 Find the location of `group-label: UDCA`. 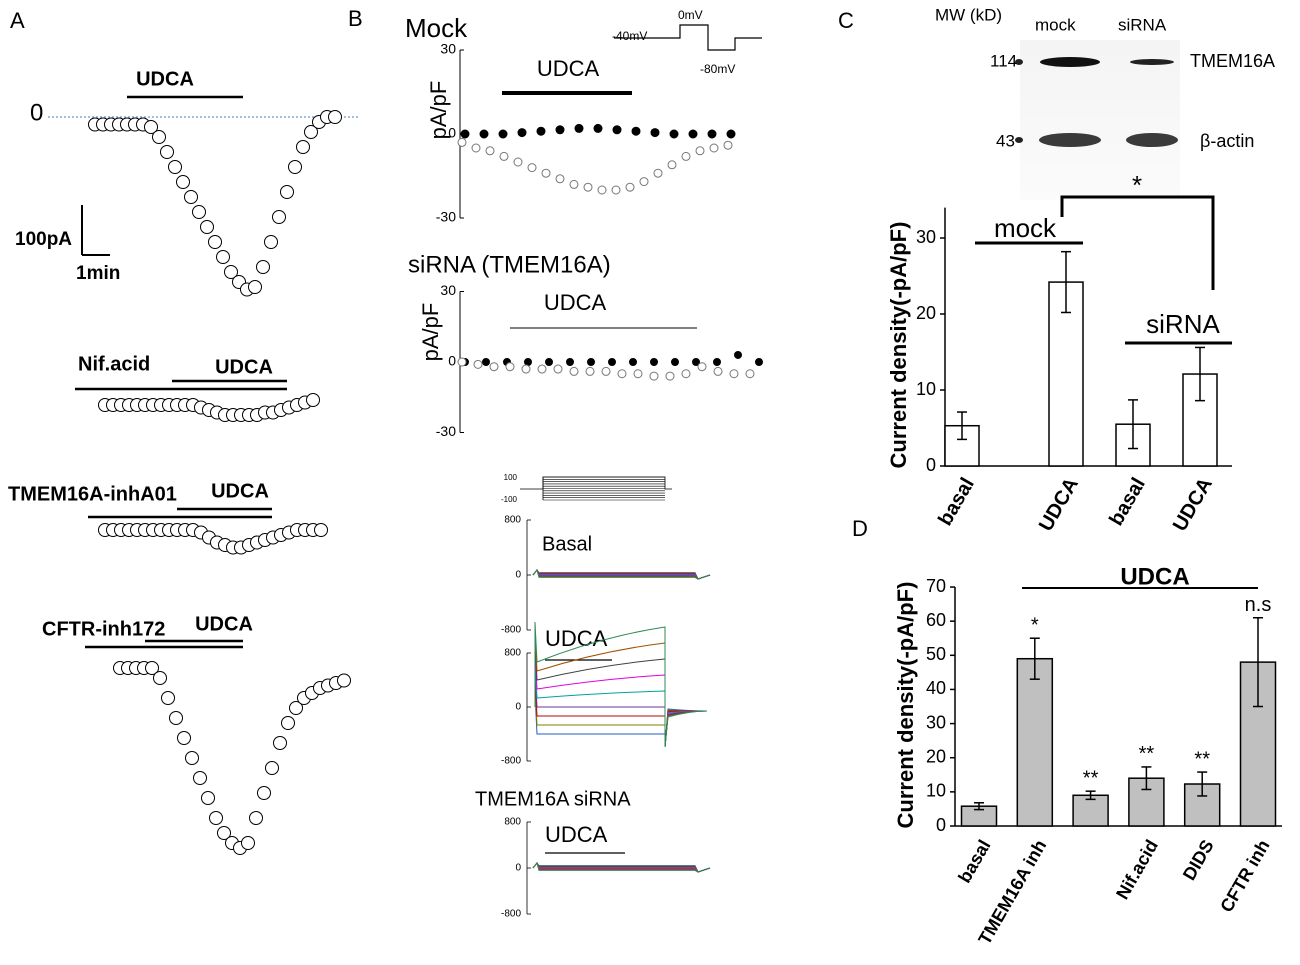

group-label: UDCA is located at coordinates (1154, 576).